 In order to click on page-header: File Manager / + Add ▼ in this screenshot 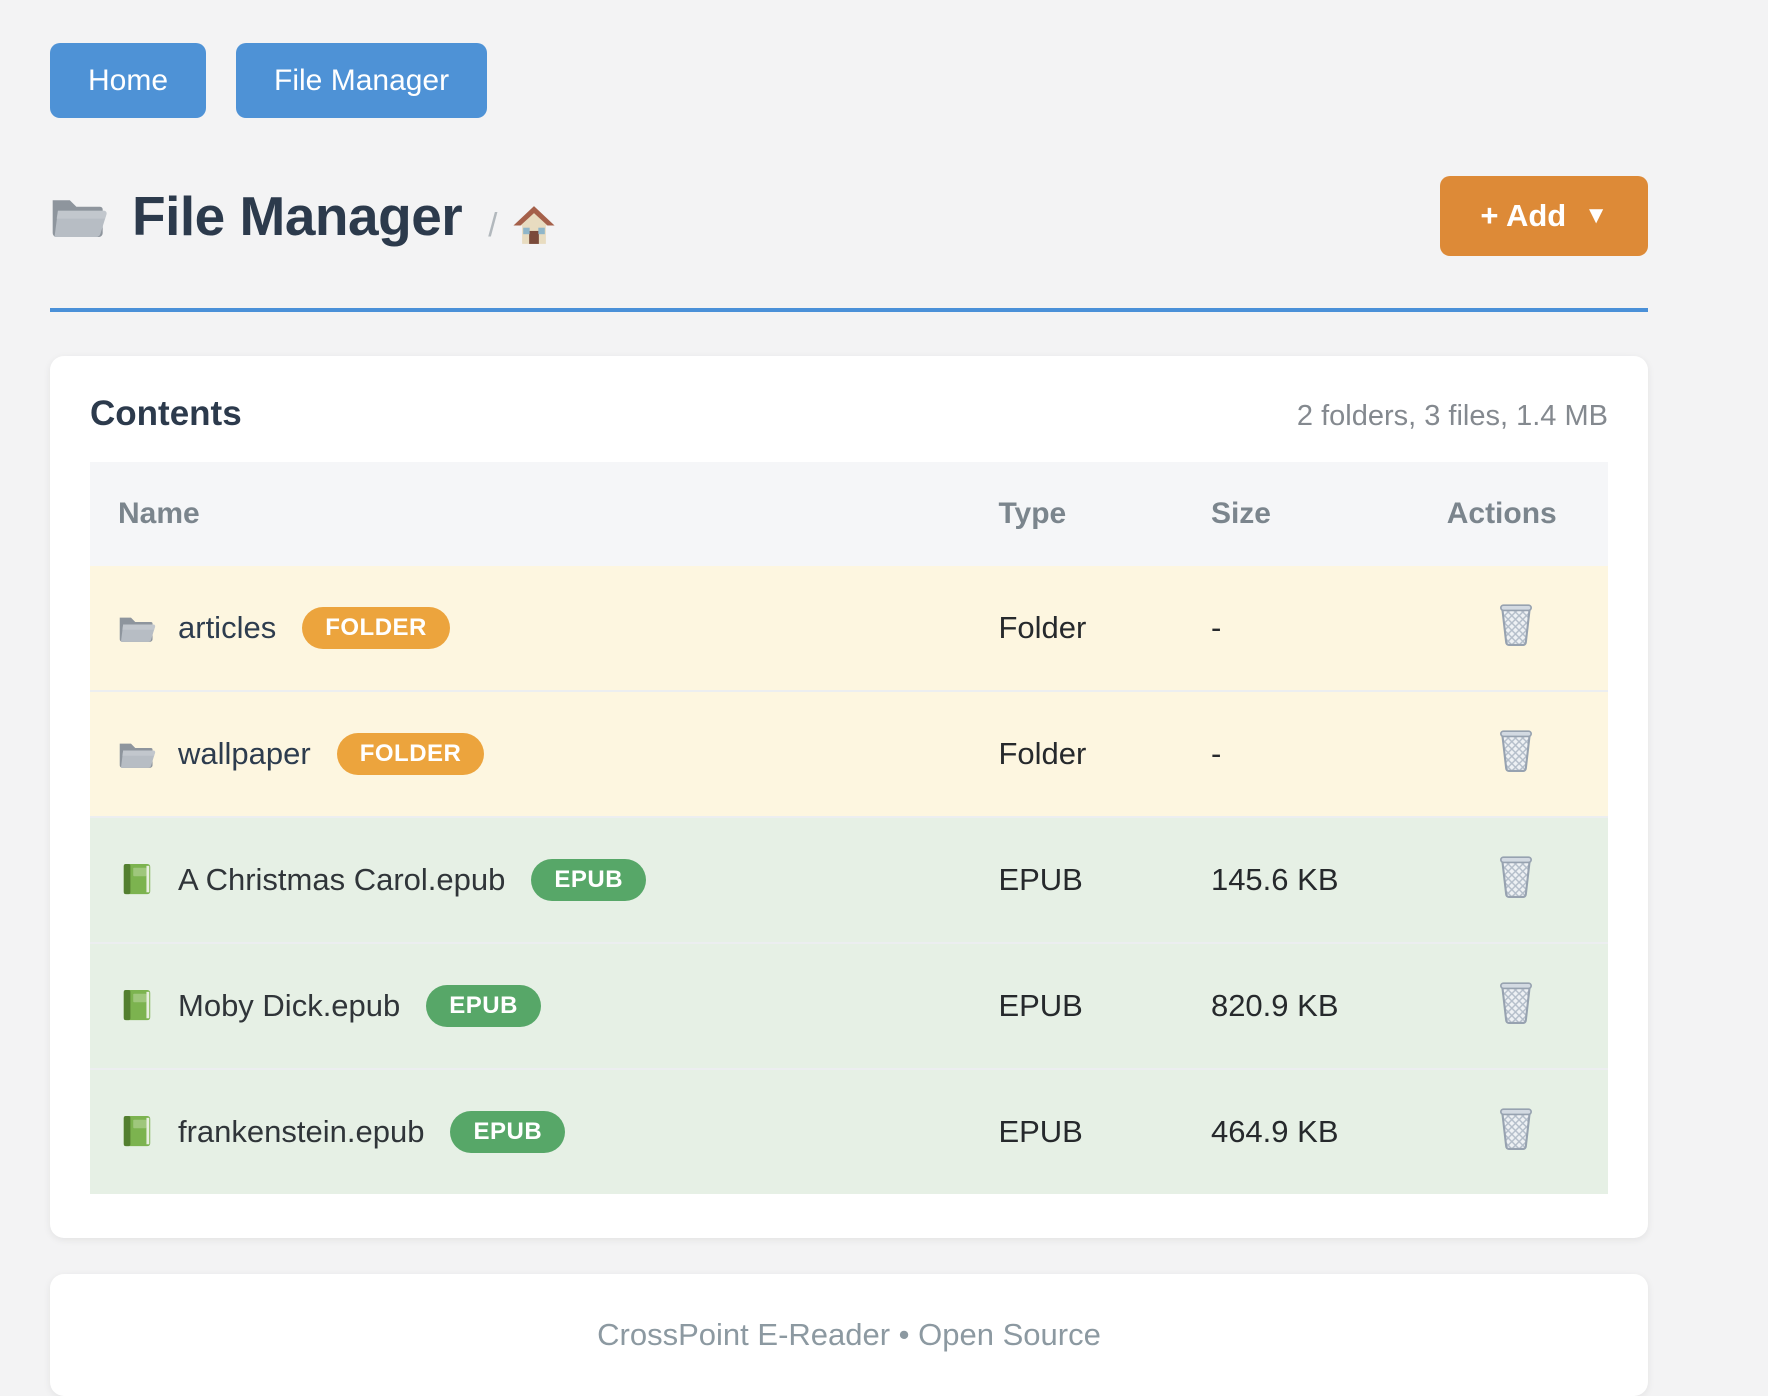, I will do `click(849, 216)`.